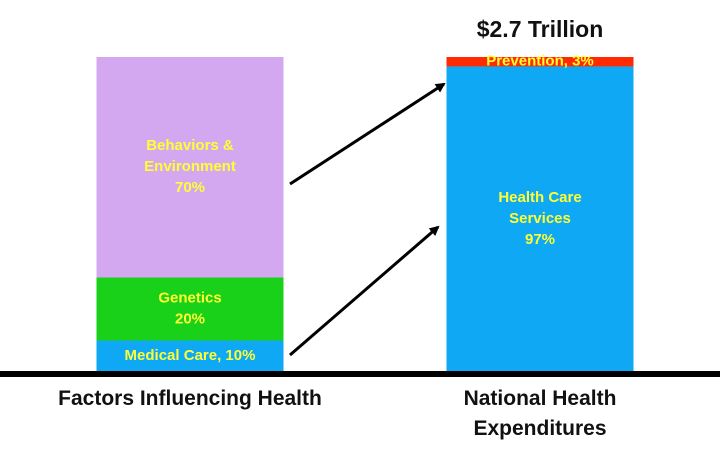 This screenshot has height=455, width=720. Describe the element at coordinates (539, 197) in the screenshot. I see `segment-label: Health Care` at that location.